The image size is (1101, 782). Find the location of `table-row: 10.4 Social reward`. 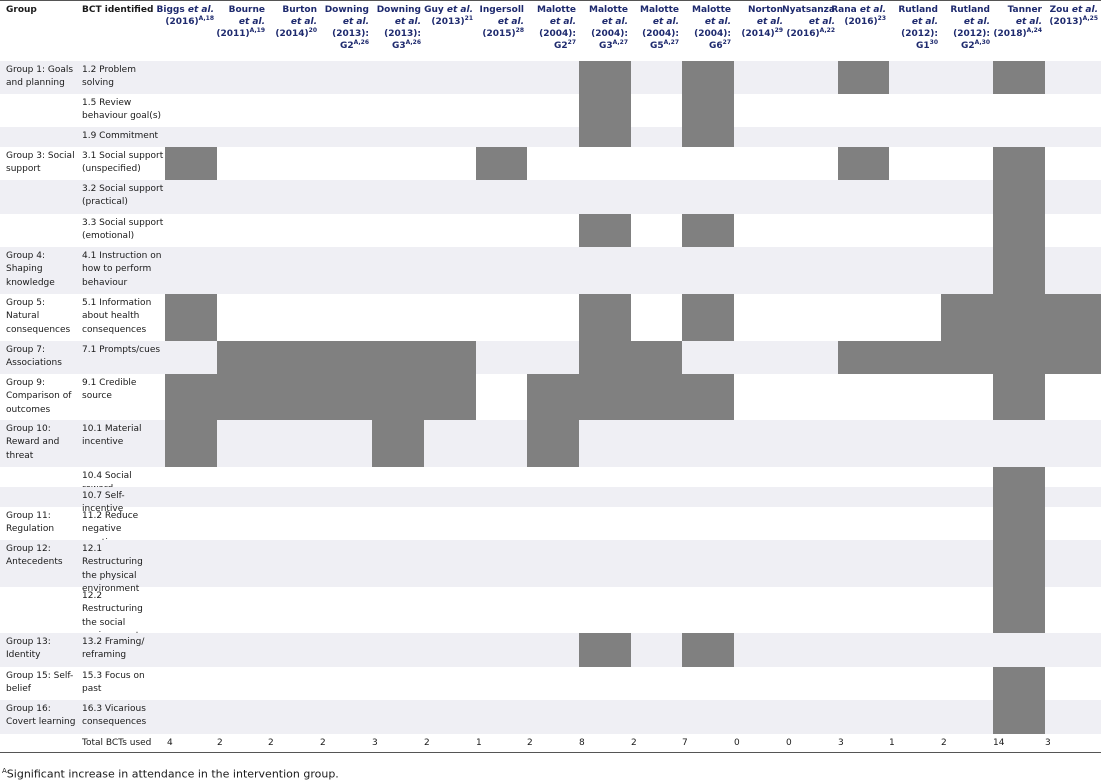

table-row: 10.4 Social reward is located at coordinates (550, 480).